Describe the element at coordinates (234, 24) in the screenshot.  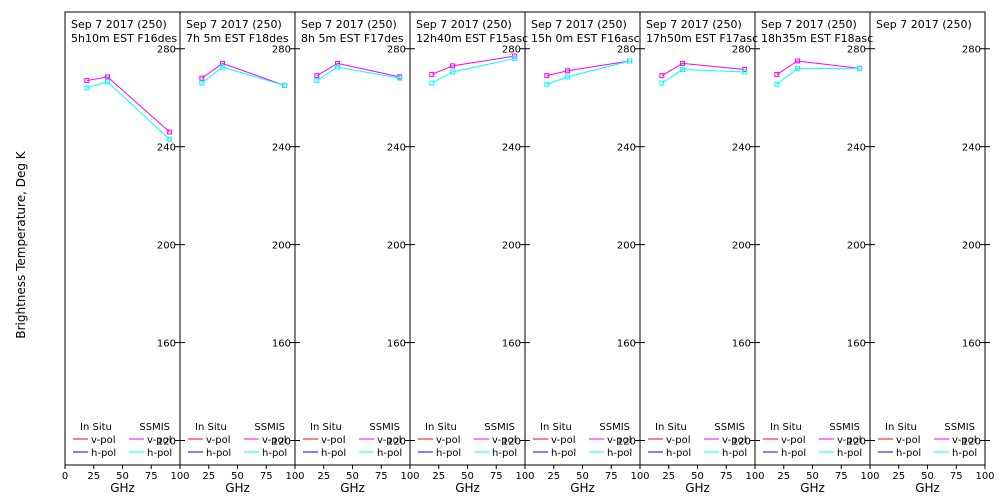
I see `panel-date-2: Sep 7 2017 (250)` at that location.